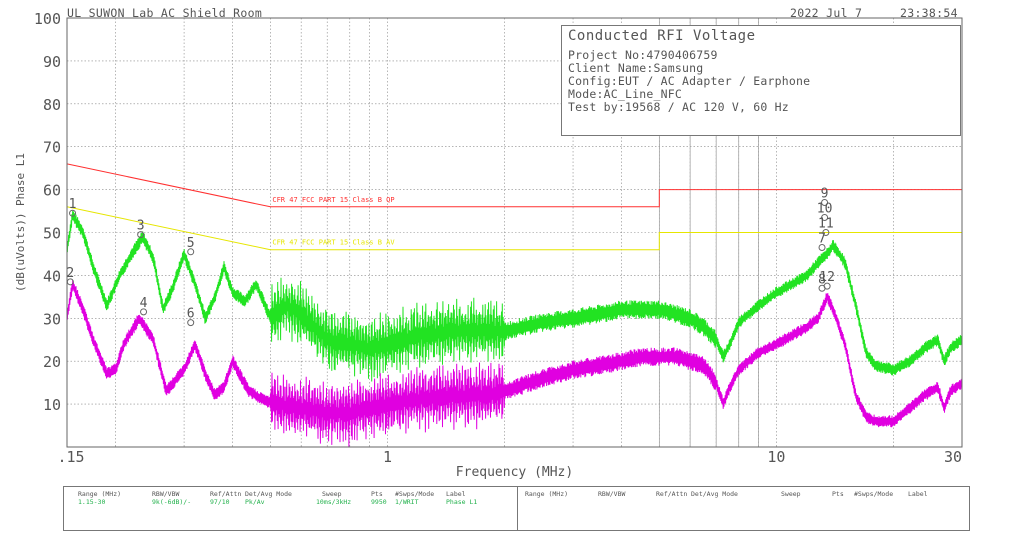 The height and width of the screenshot is (552, 1015). What do you see at coordinates (166, 494) in the screenshot?
I see `th-rbw: RBW/VBW` at bounding box center [166, 494].